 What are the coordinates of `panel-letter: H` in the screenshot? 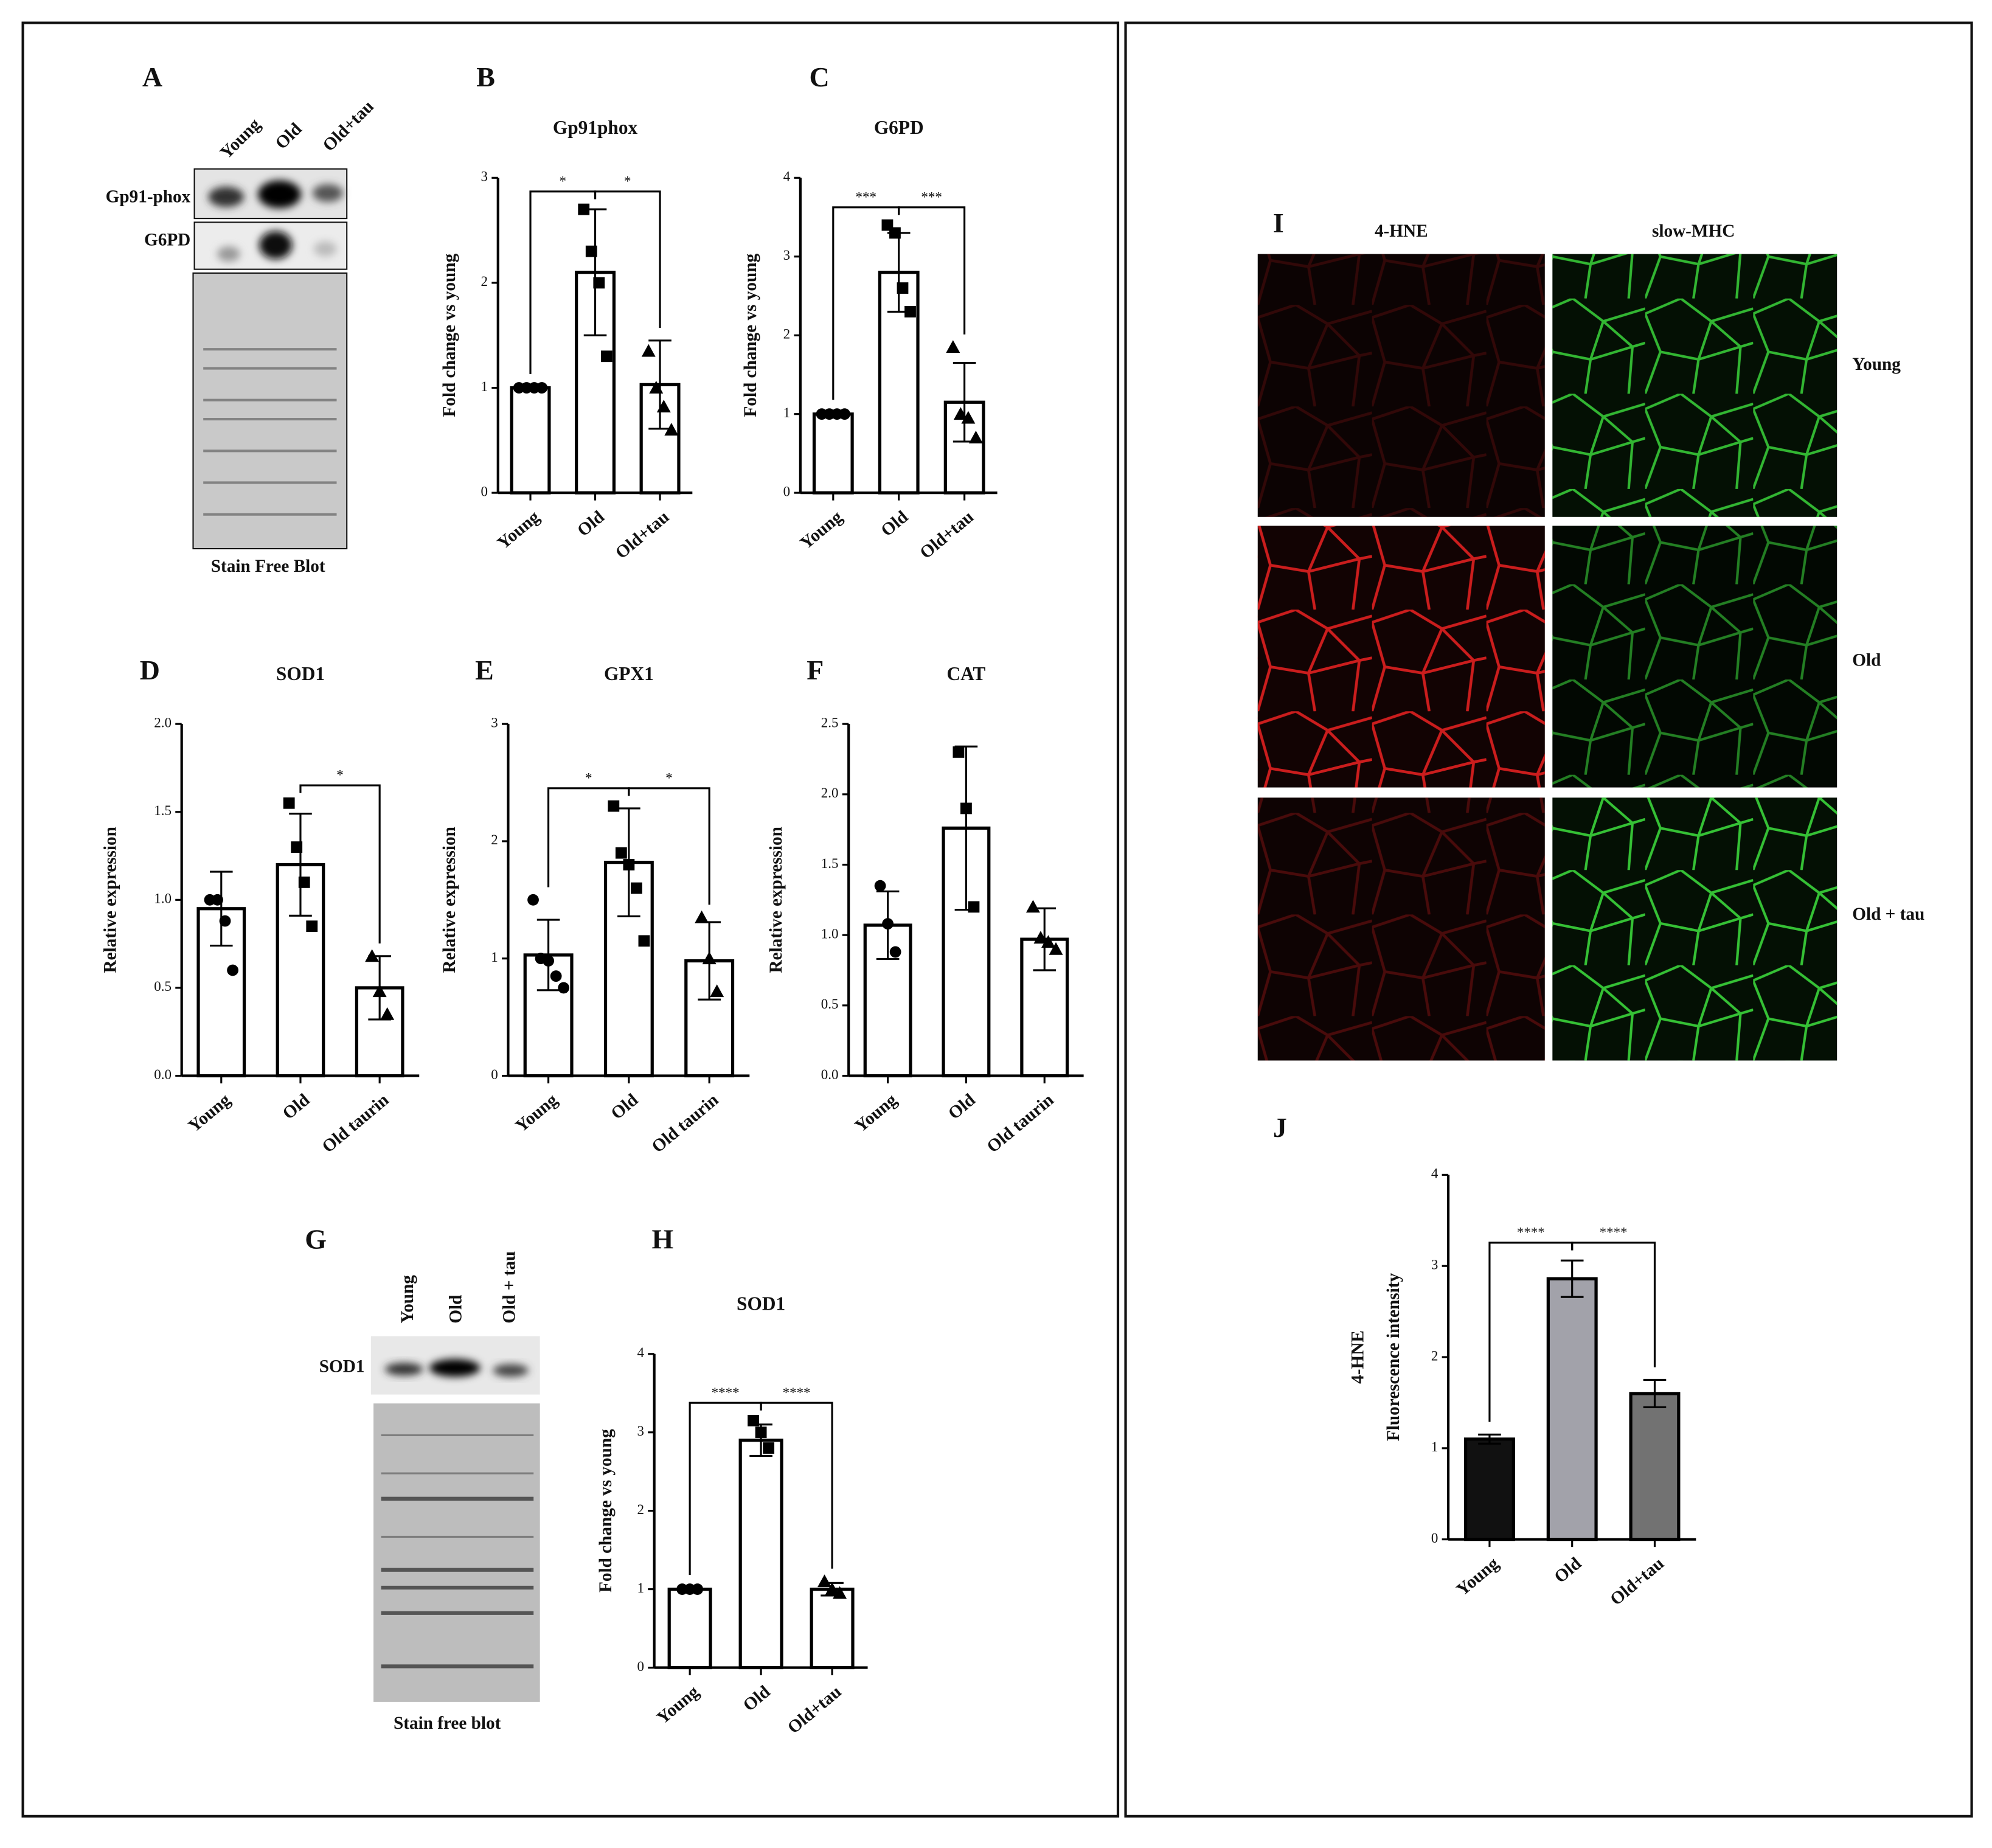 It's located at (662, 1240).